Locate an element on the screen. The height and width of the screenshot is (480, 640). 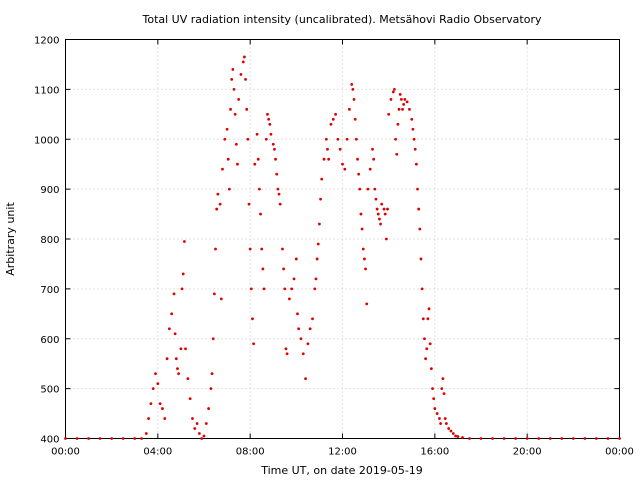
y-tick-label: 700 is located at coordinates (49, 290).